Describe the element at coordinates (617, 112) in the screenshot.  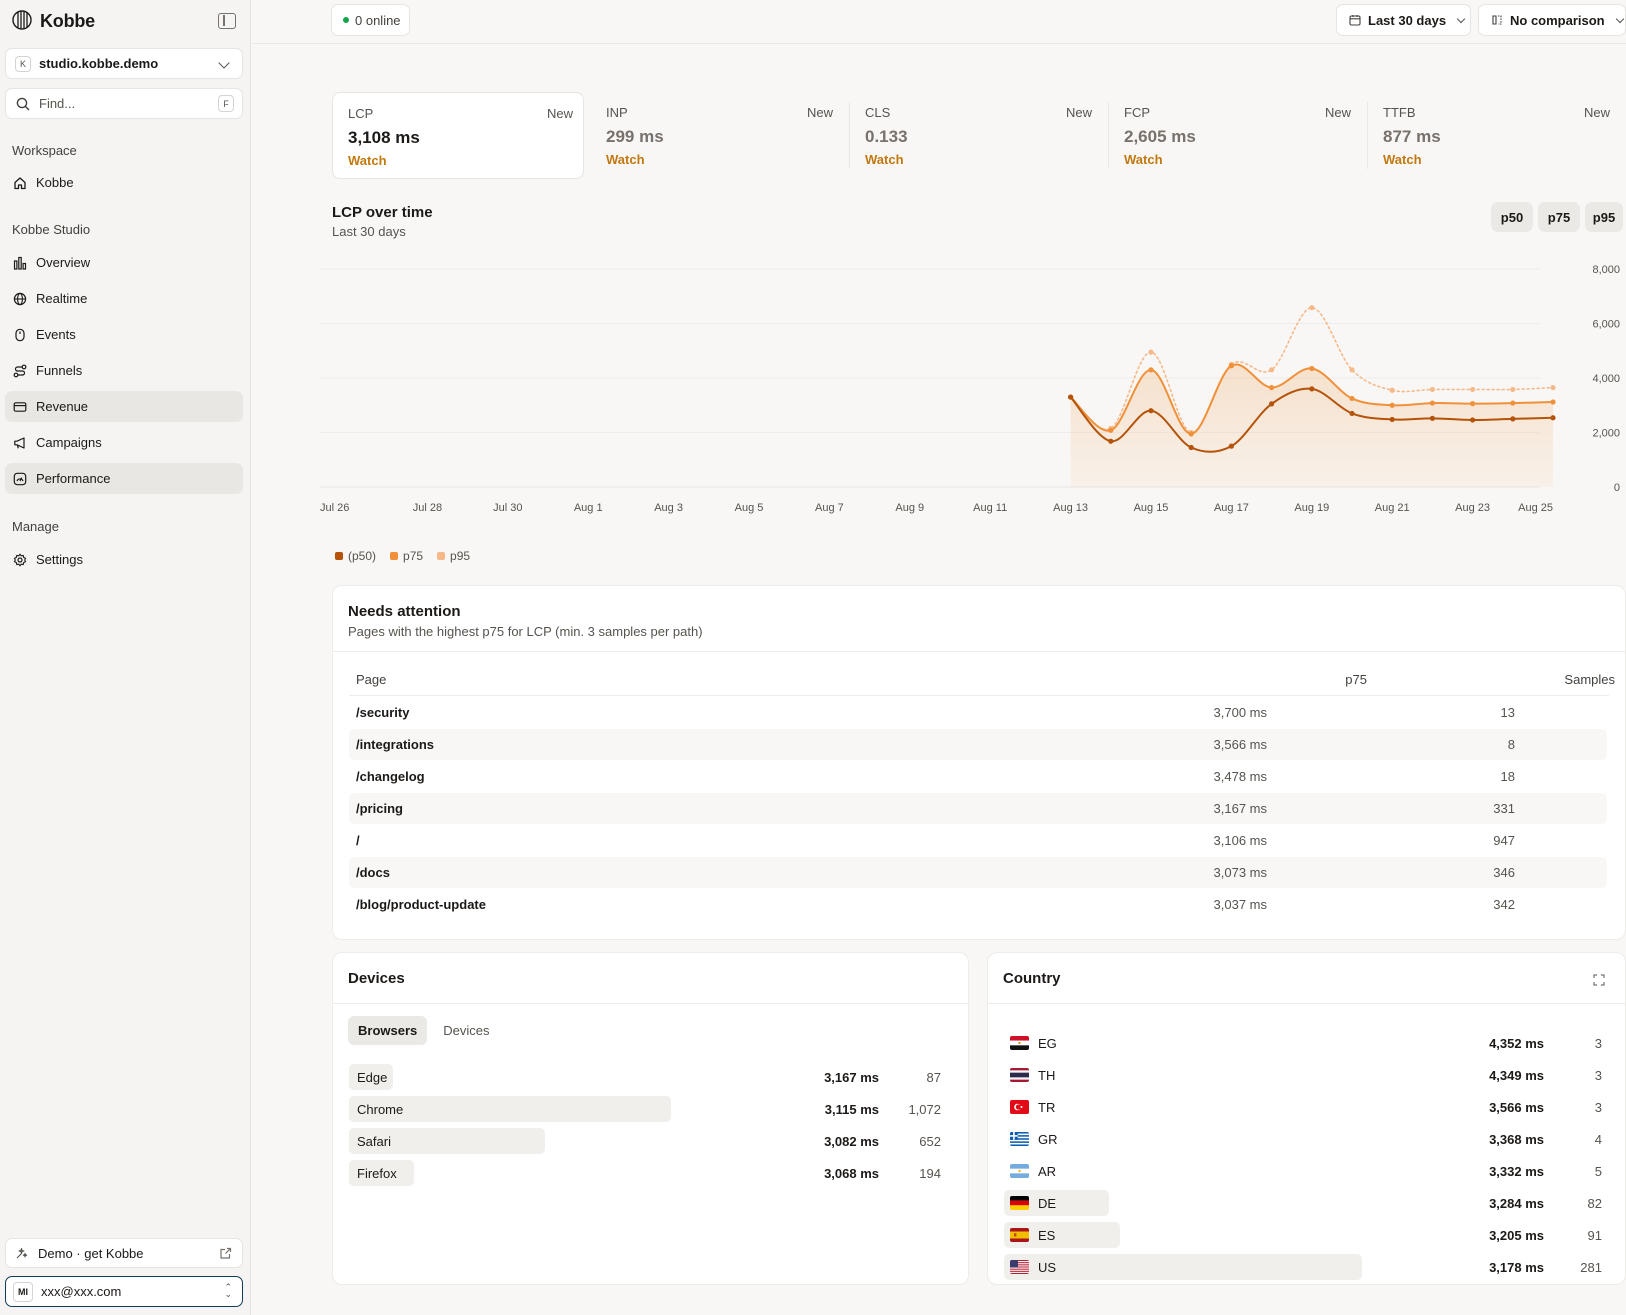
I see `metric-name: INP` at that location.